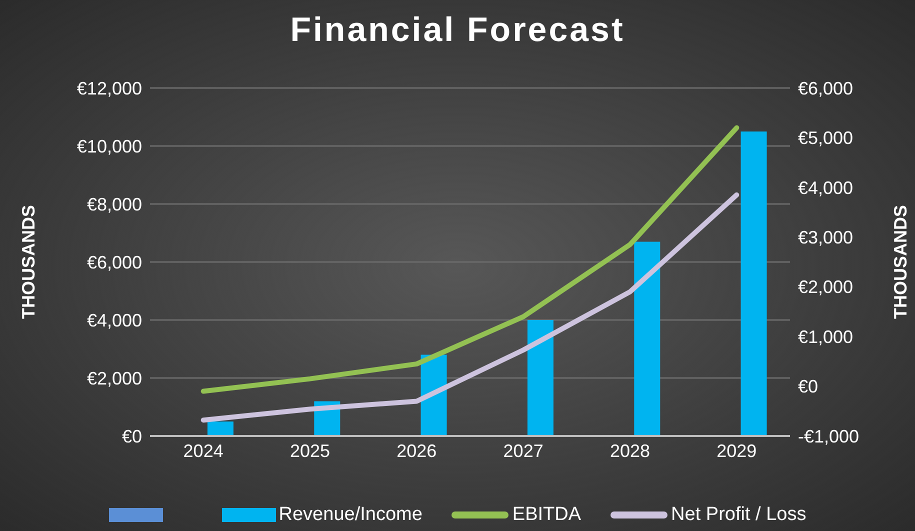 Image resolution: width=915 pixels, height=531 pixels. What do you see at coordinates (829, 436) in the screenshot?
I see `y2-tick-label: -€1,000` at bounding box center [829, 436].